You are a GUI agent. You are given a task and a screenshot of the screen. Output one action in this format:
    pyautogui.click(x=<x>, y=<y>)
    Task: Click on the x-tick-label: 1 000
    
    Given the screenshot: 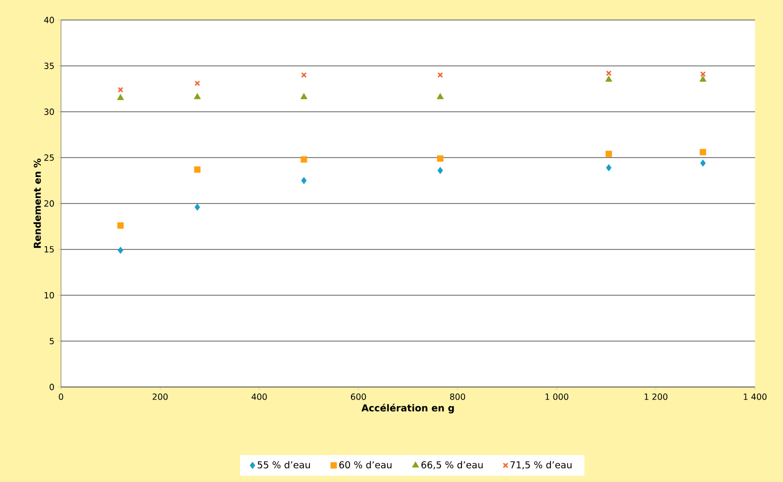 What is the action you would take?
    pyautogui.click(x=557, y=397)
    